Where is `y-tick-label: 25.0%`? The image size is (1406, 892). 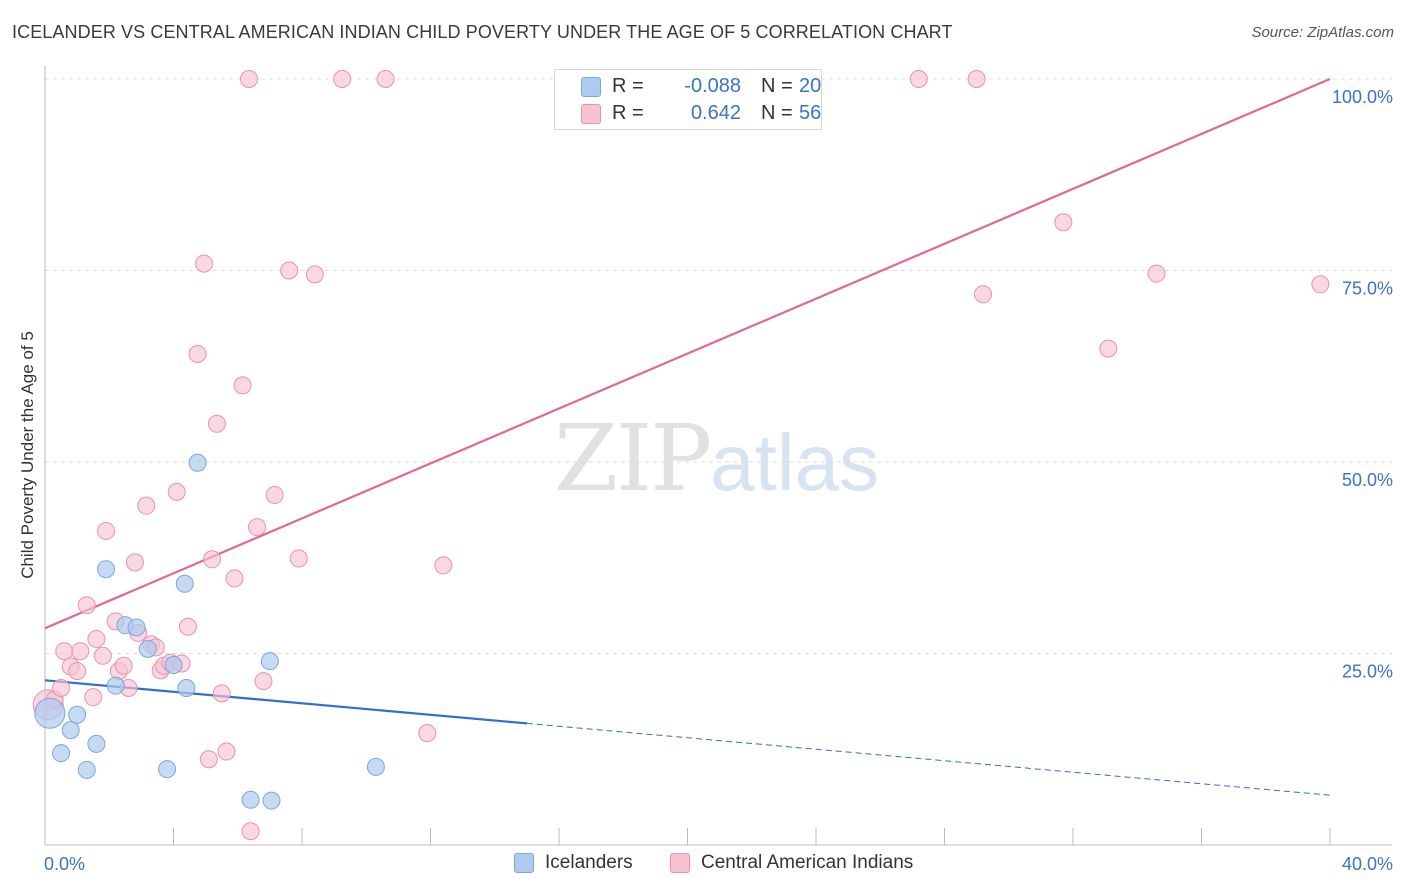 y-tick-label: 25.0% is located at coordinates (1367, 672).